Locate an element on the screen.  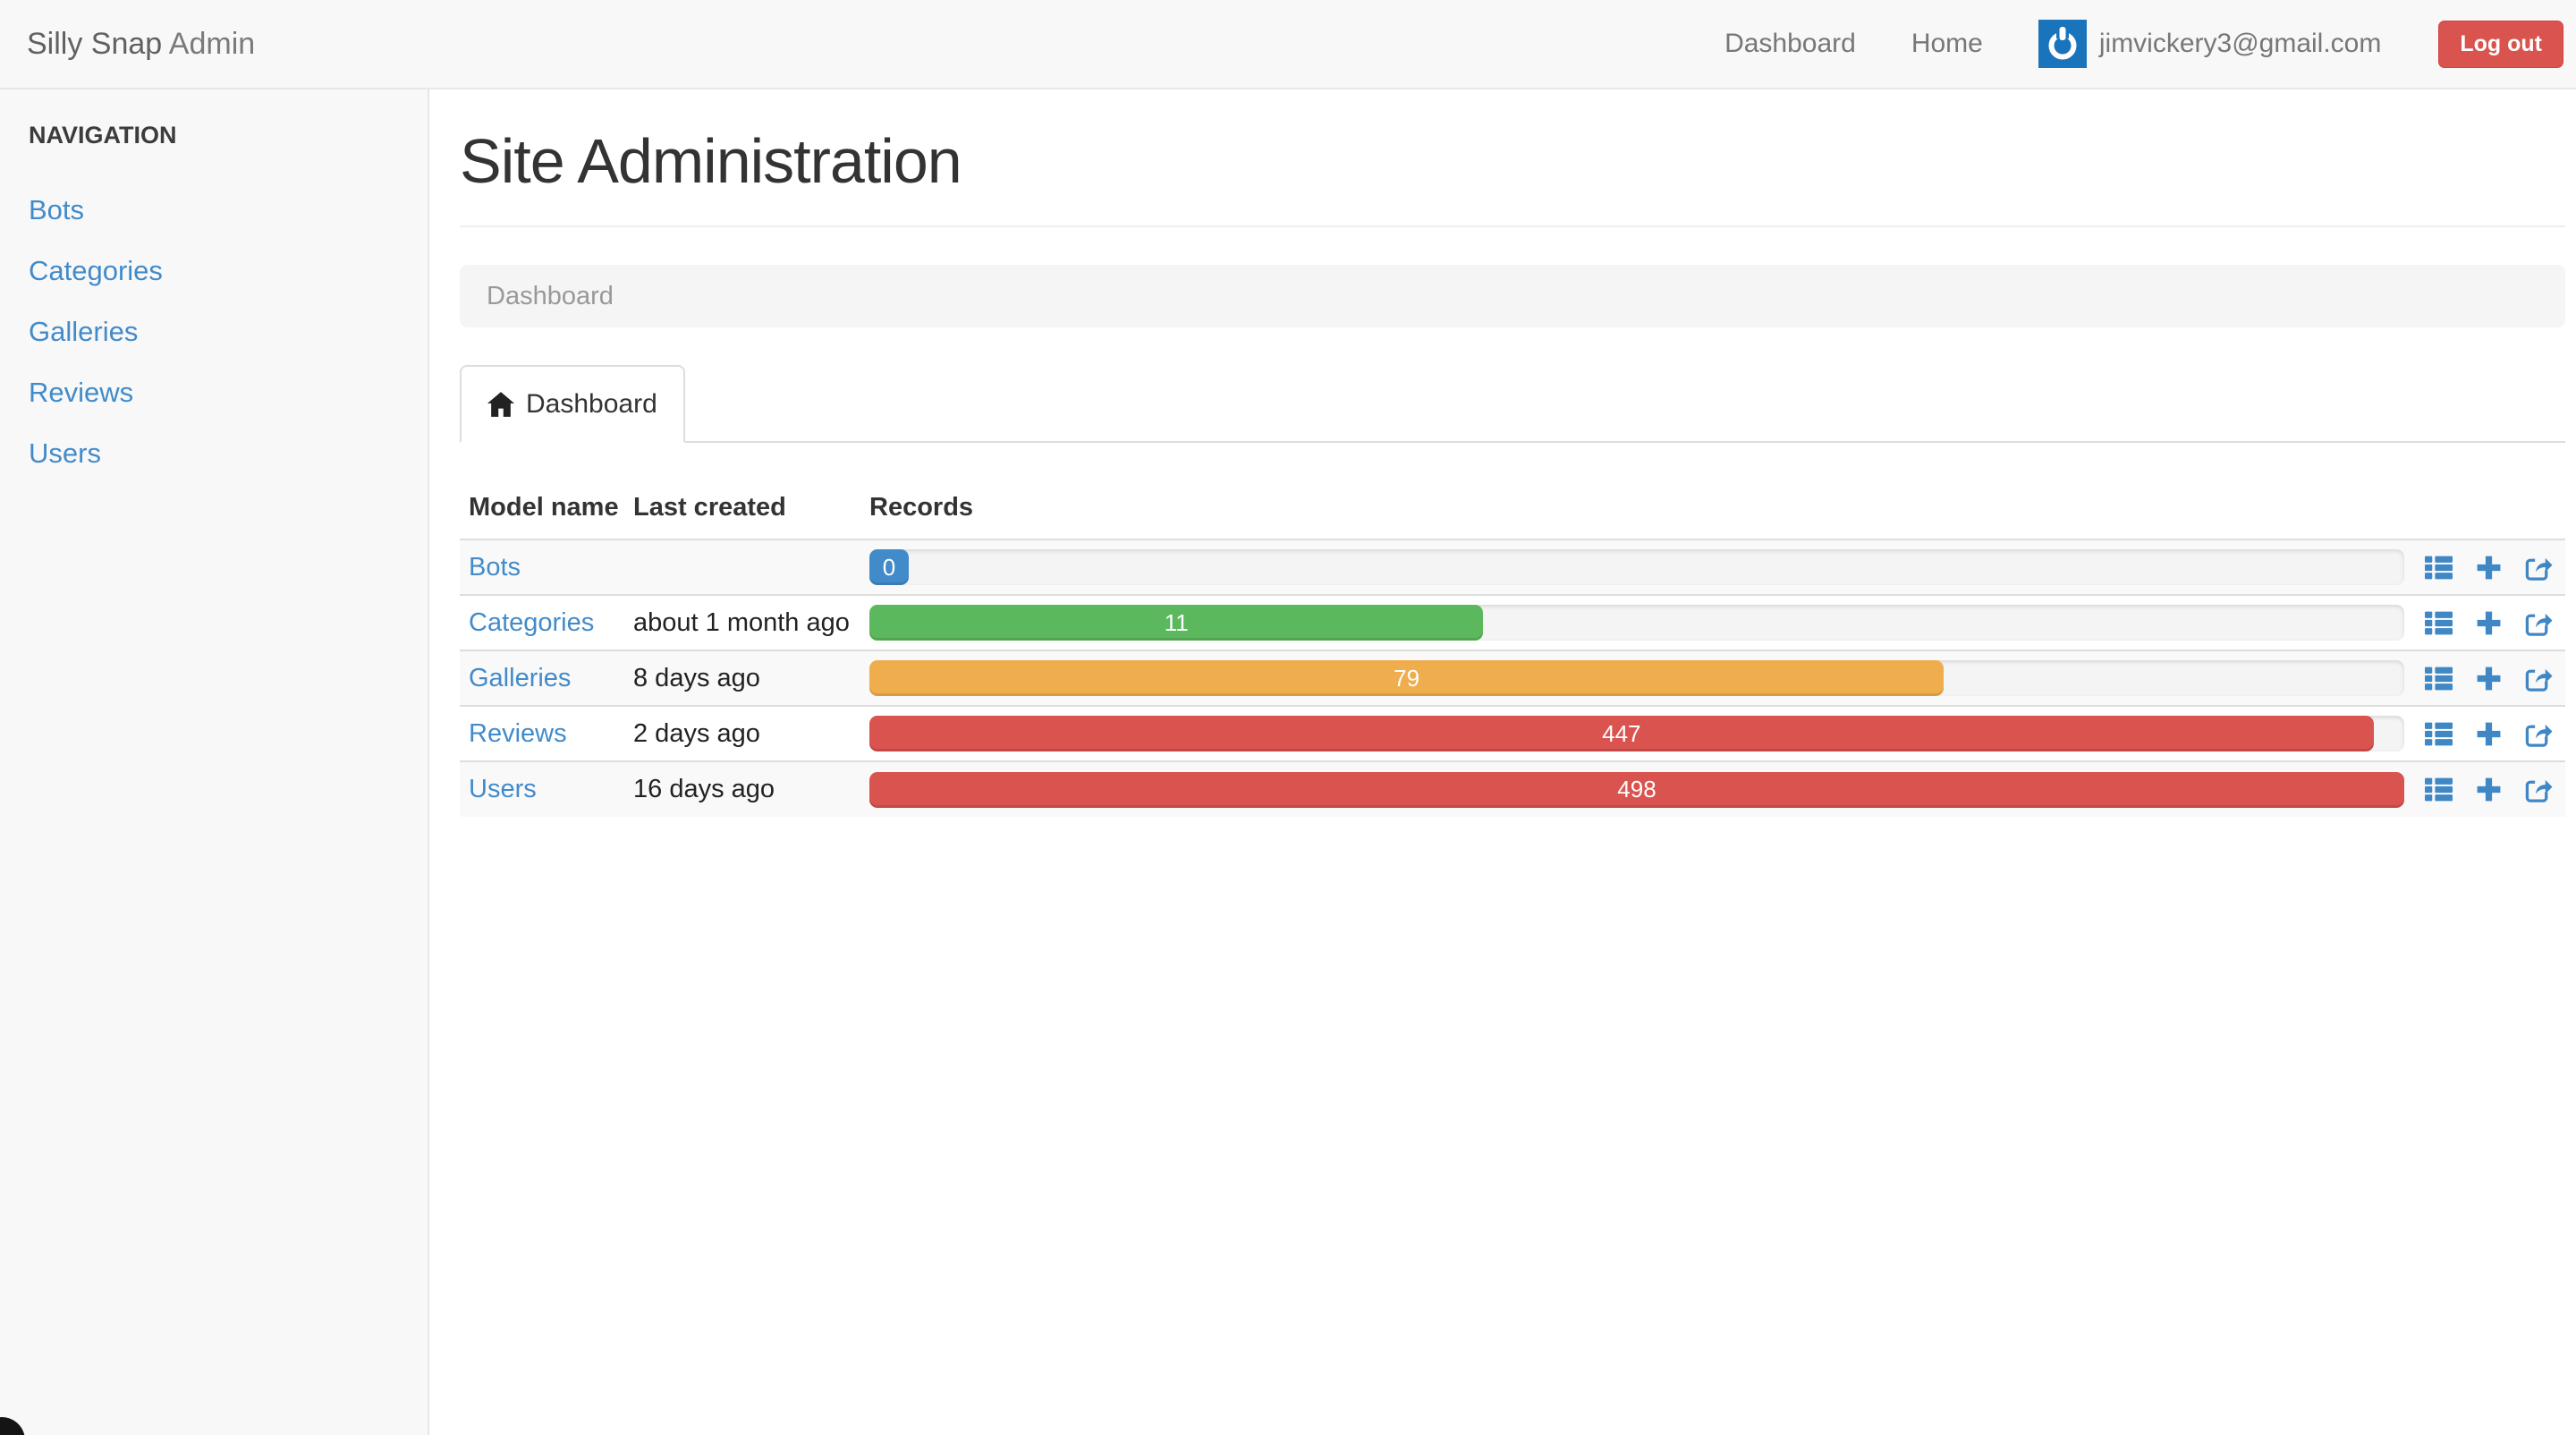
last-created-cell: 8 days ago is located at coordinates (696, 677).